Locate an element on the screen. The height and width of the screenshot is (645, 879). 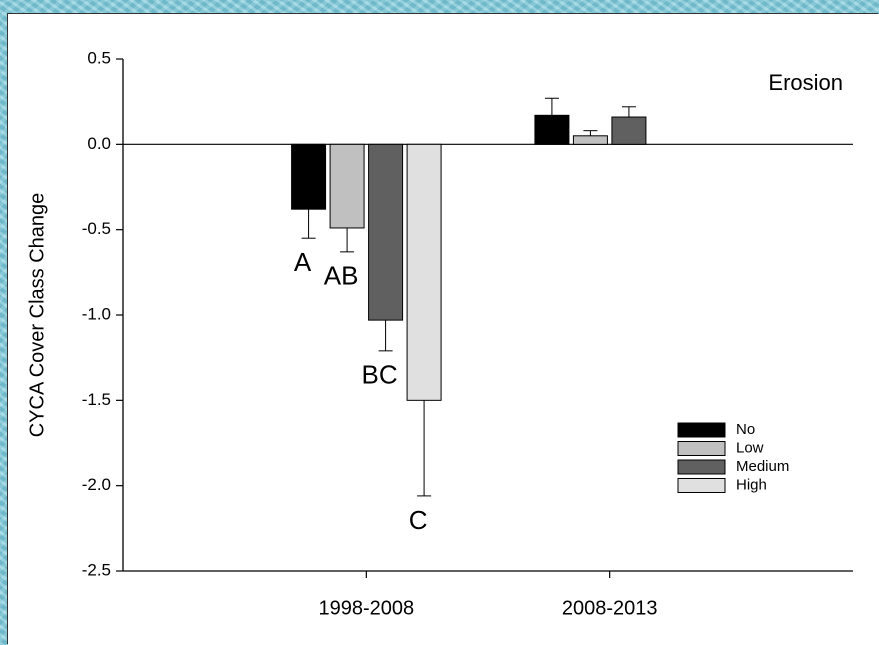
y-tick-label: -0.5 is located at coordinates (96, 228).